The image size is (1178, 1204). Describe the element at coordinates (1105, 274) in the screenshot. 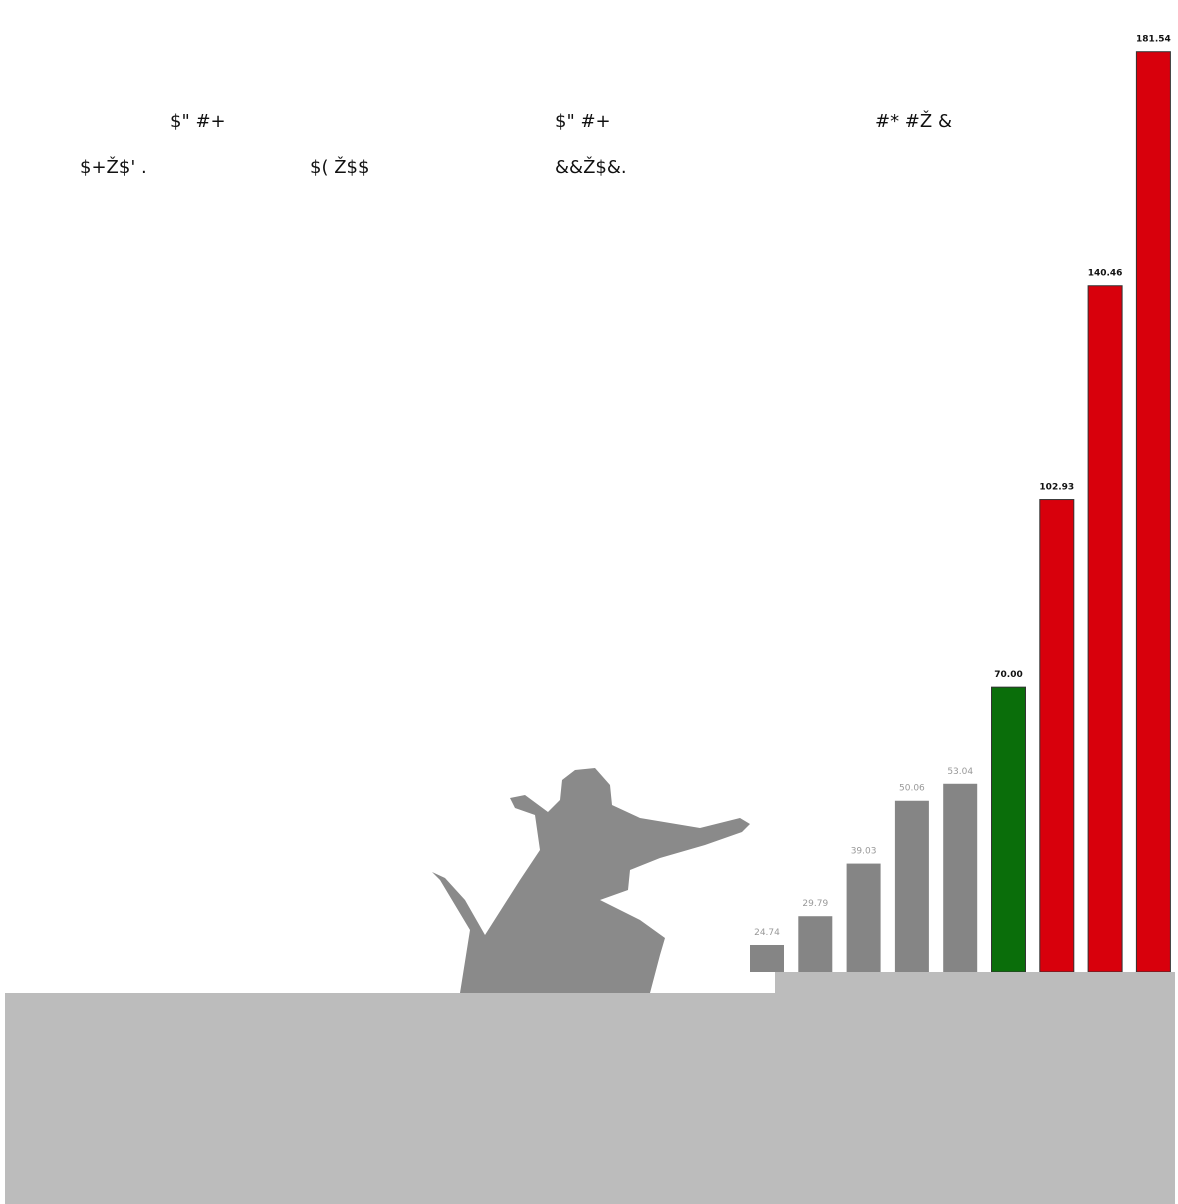

I see `value-label: 140.46` at that location.